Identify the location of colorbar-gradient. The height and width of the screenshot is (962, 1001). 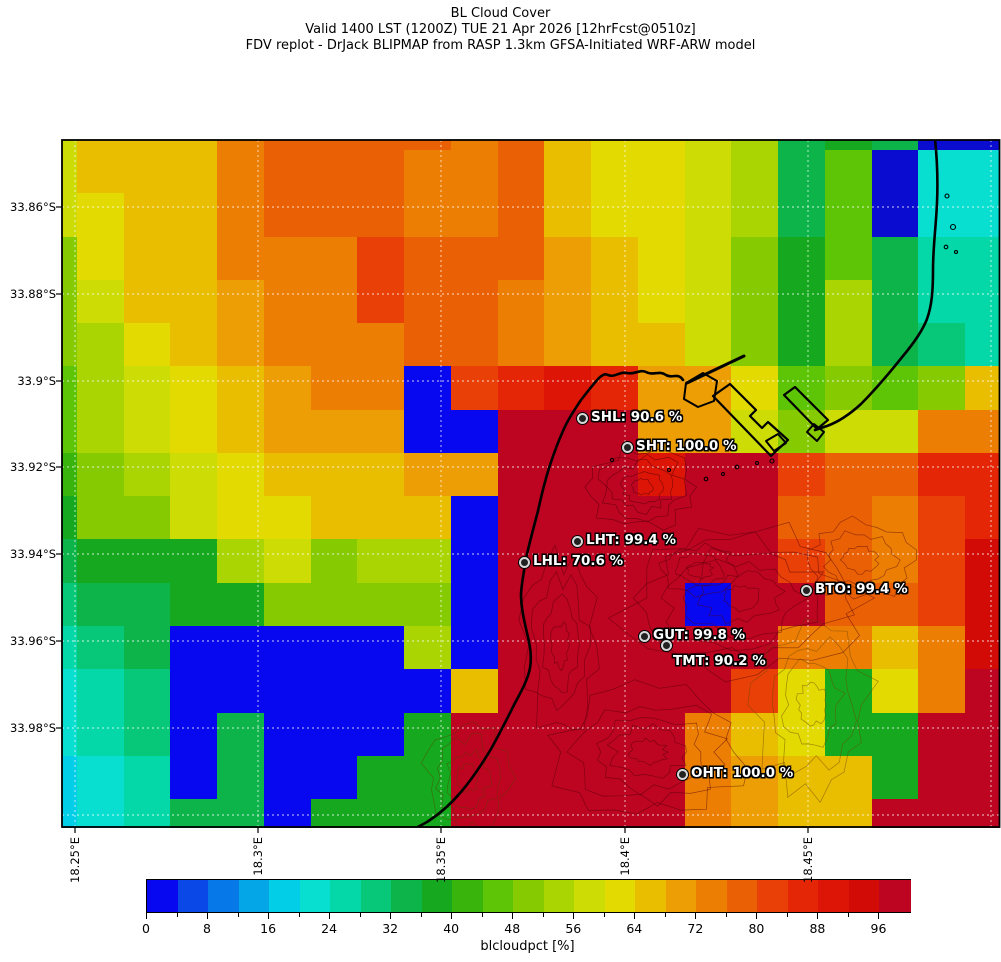
(528, 896).